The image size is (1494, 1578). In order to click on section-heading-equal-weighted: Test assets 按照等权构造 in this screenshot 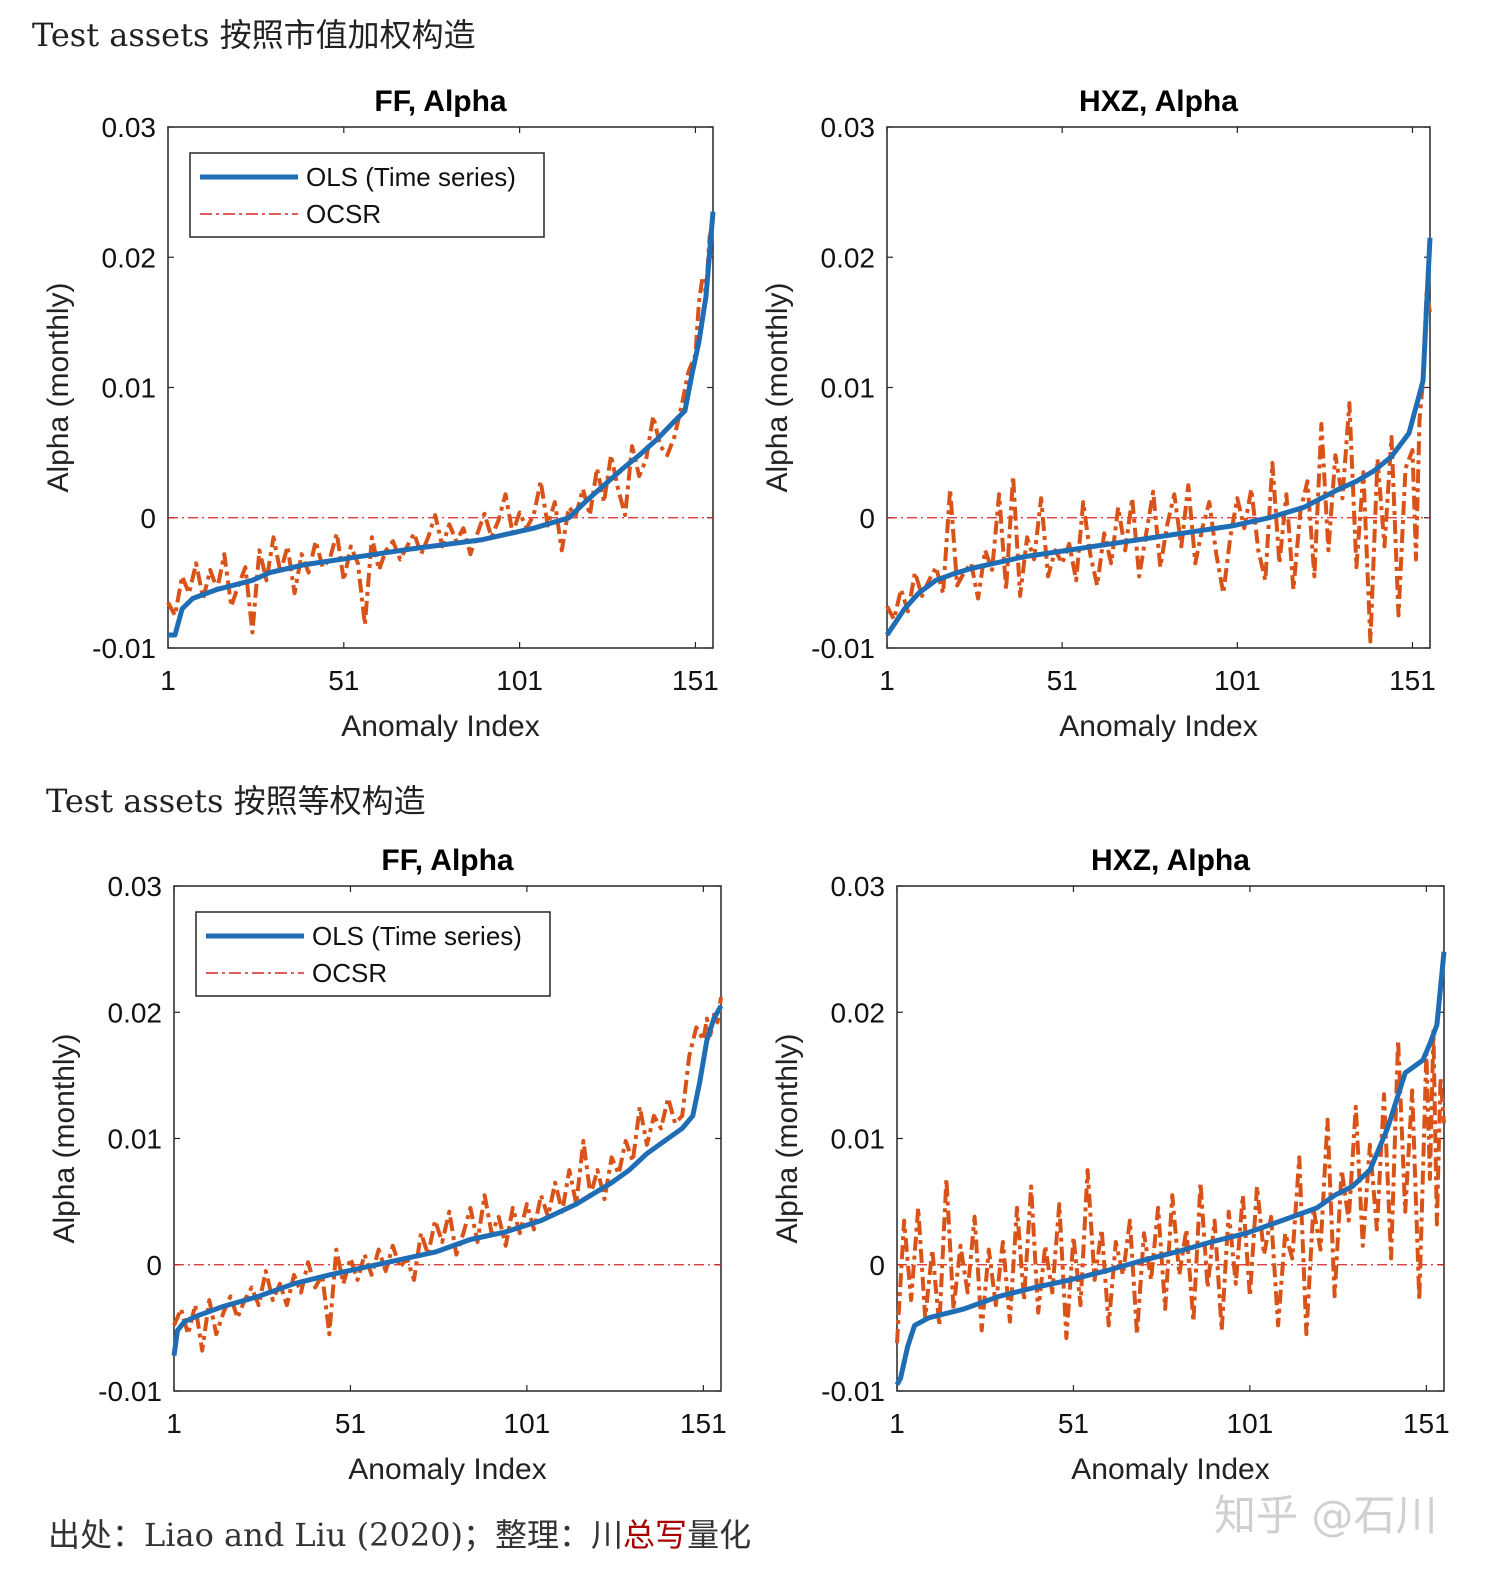, I will do `click(236, 801)`.